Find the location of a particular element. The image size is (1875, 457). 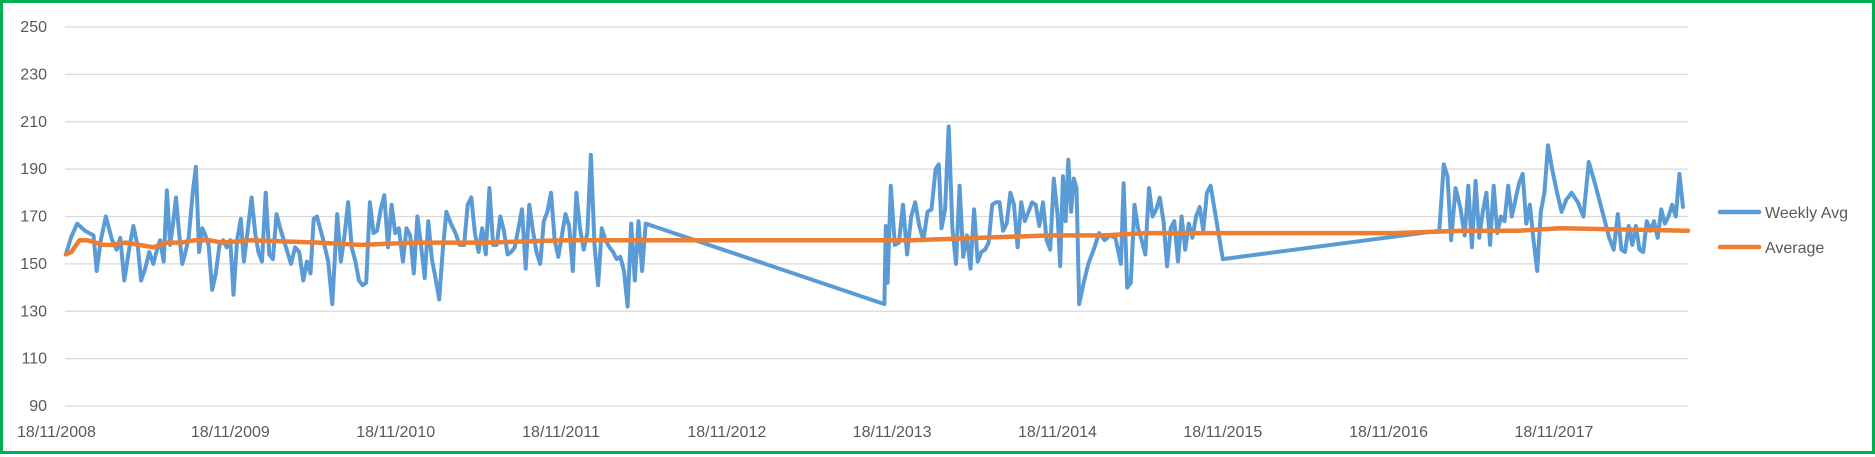

series-line-average is located at coordinates (877, 241).